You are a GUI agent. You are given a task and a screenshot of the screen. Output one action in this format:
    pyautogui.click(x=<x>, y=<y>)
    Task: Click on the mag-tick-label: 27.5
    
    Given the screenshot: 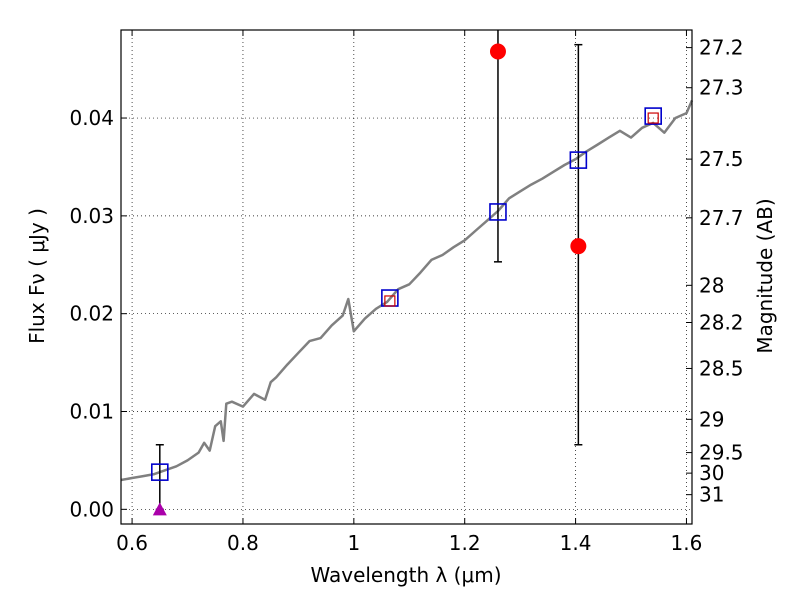 What is the action you would take?
    pyautogui.click(x=721, y=159)
    